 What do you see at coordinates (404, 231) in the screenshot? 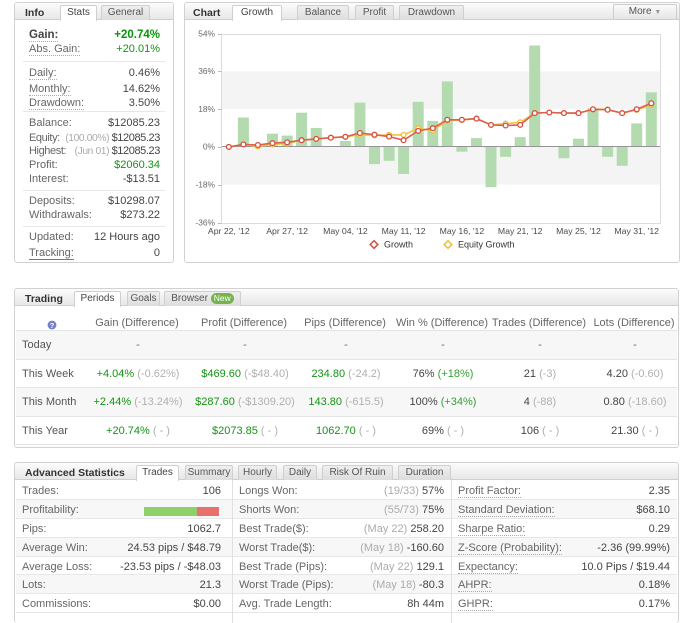
I see `svg-text: May 11, '12` at bounding box center [404, 231].